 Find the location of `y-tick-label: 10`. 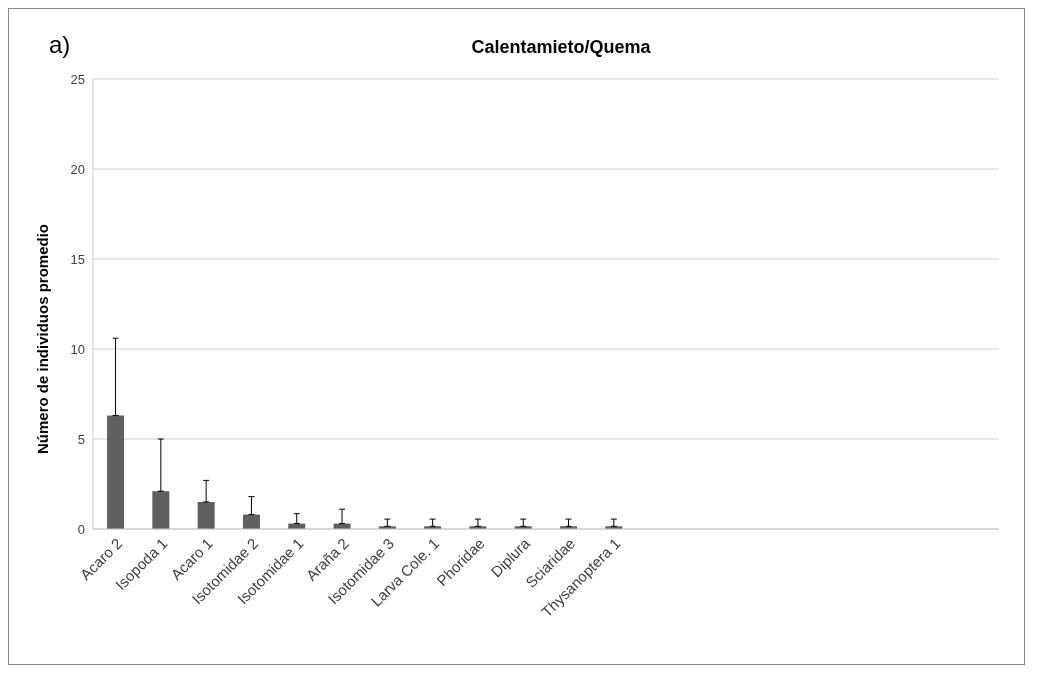

y-tick-label: 10 is located at coordinates (77, 349).